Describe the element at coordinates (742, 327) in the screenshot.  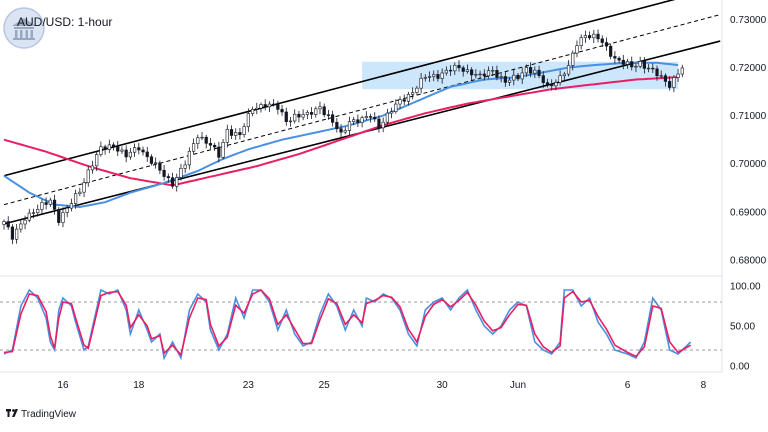
I see `oscillator-tick-label: 50.00` at that location.